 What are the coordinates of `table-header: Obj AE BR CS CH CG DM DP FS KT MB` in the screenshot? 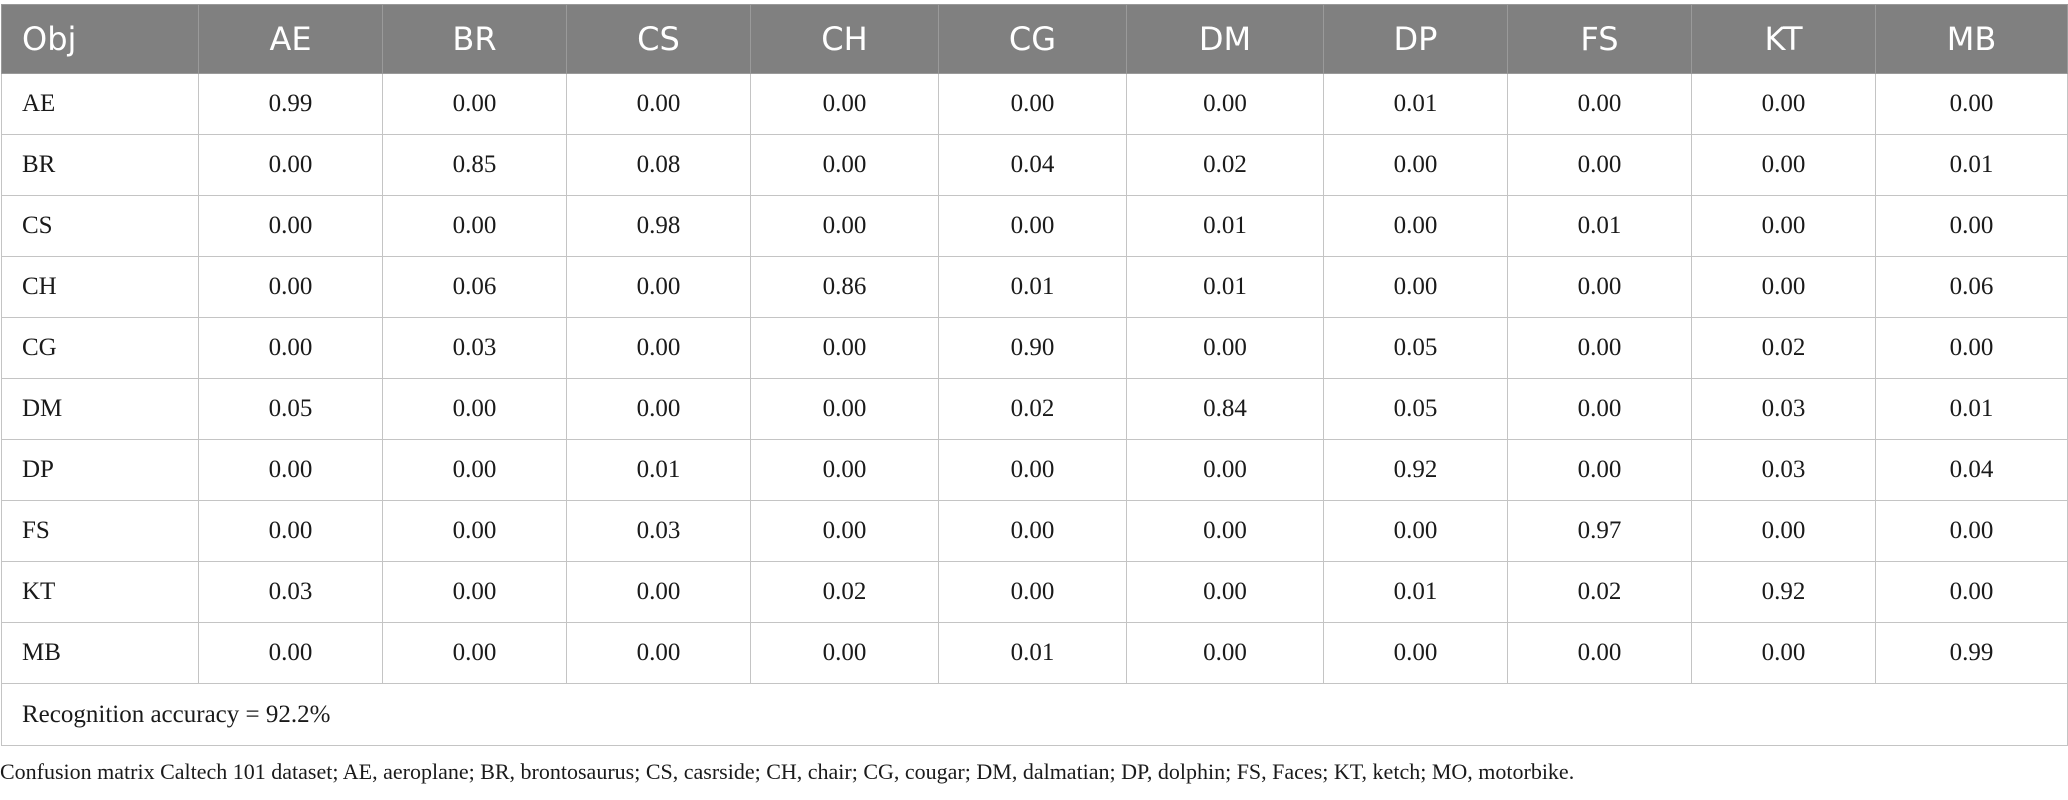 It's located at (1034, 39).